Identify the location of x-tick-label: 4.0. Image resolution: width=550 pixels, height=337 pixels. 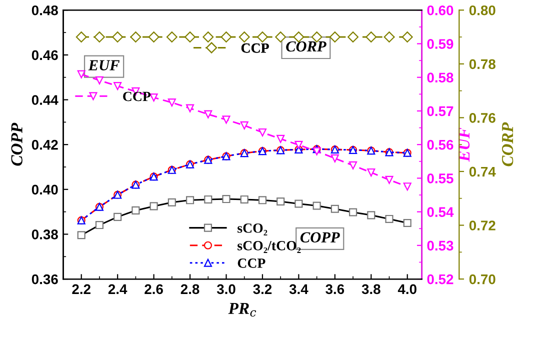
(407, 289).